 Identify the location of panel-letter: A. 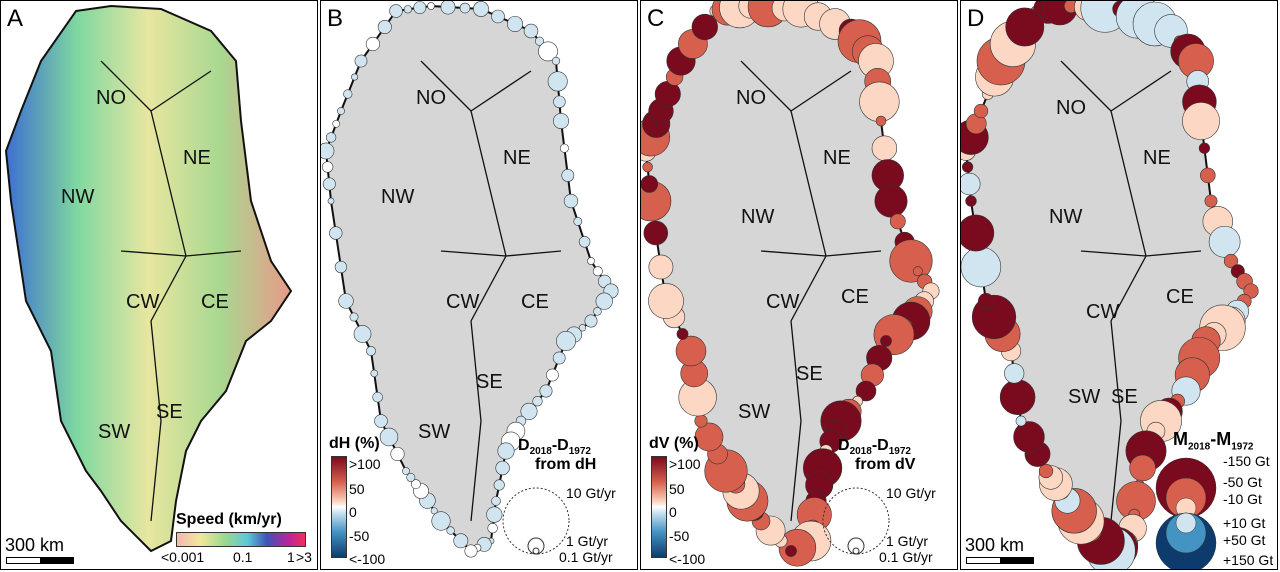
(15, 18).